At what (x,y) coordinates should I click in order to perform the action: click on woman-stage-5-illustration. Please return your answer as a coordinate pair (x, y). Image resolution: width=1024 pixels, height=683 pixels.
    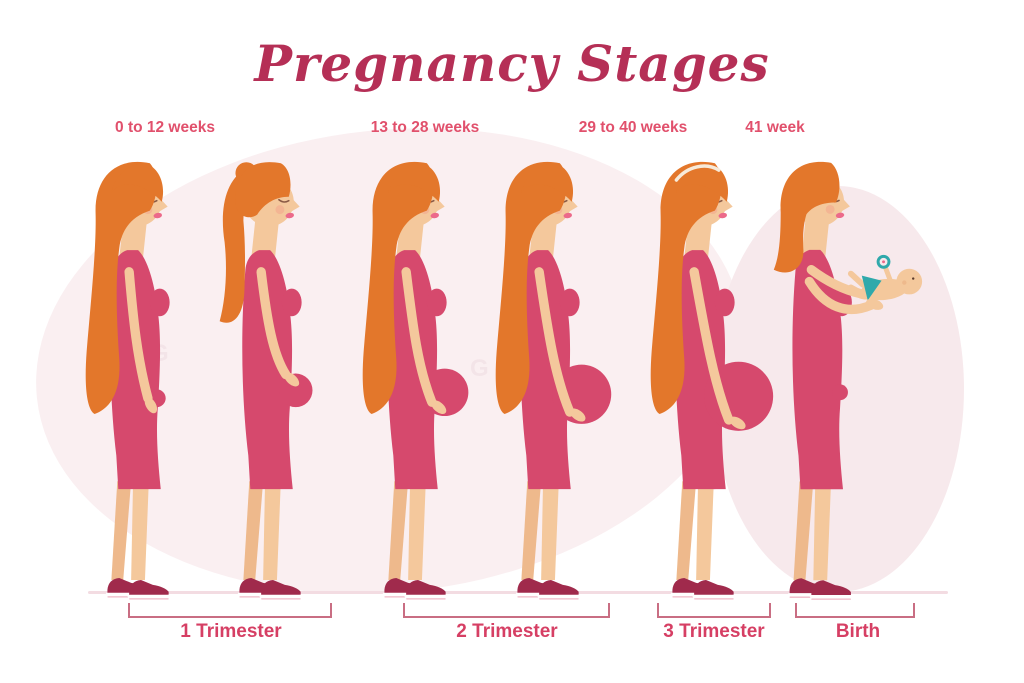
    Looking at the image, I should click on (712, 380).